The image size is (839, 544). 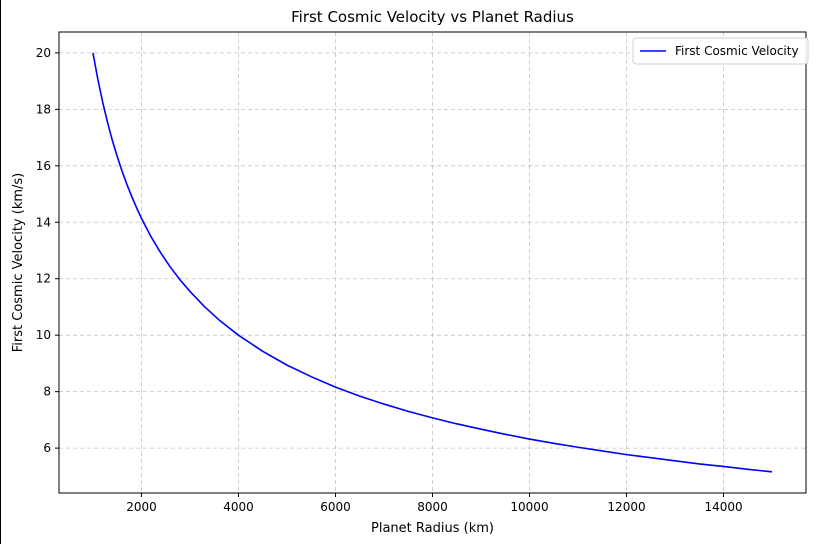 I want to click on y-tick-label: 16, so click(x=43, y=166).